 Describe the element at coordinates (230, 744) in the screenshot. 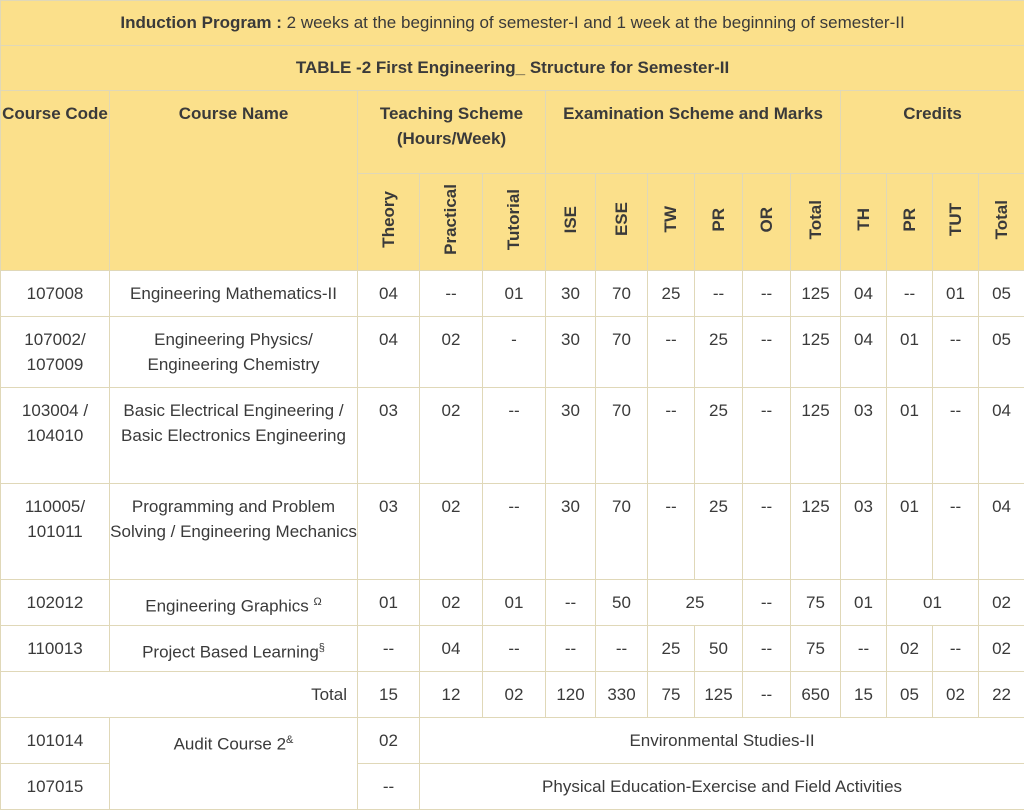

I see `audit-name-text: Audit Course 2` at that location.